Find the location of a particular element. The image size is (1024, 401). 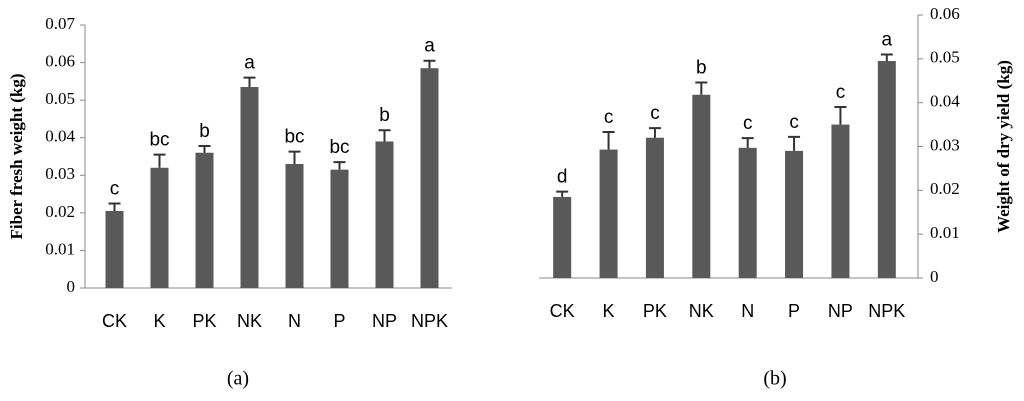

caption: (b) is located at coordinates (774, 379).